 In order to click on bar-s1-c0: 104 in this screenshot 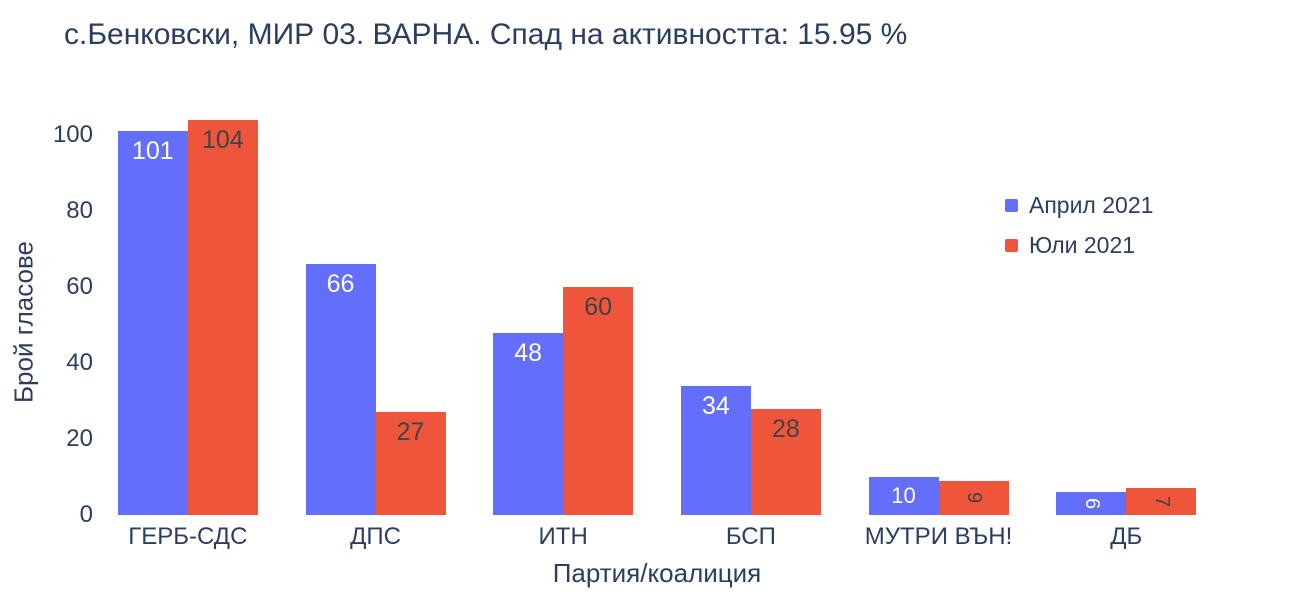, I will do `click(222, 317)`.